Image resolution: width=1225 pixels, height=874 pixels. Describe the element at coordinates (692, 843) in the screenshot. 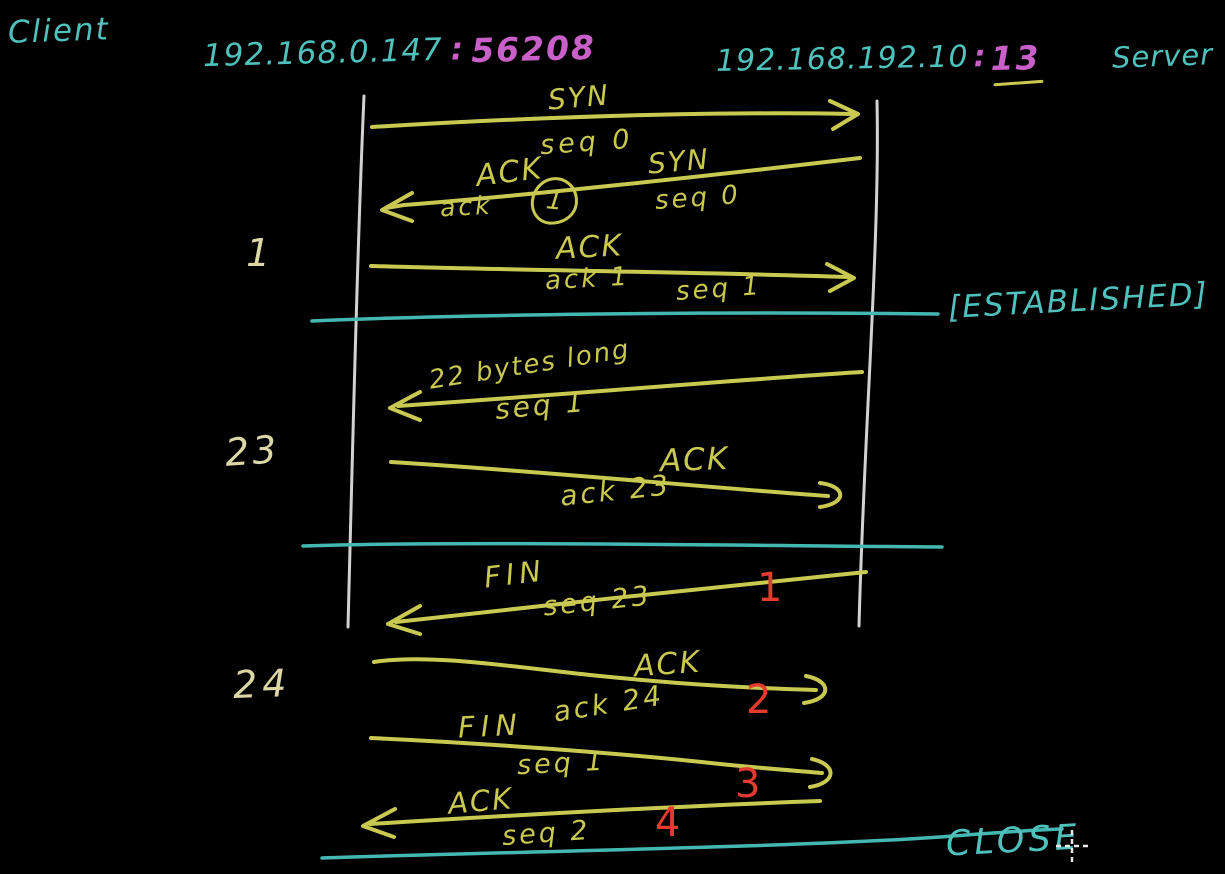

I see `state-line-closed` at that location.